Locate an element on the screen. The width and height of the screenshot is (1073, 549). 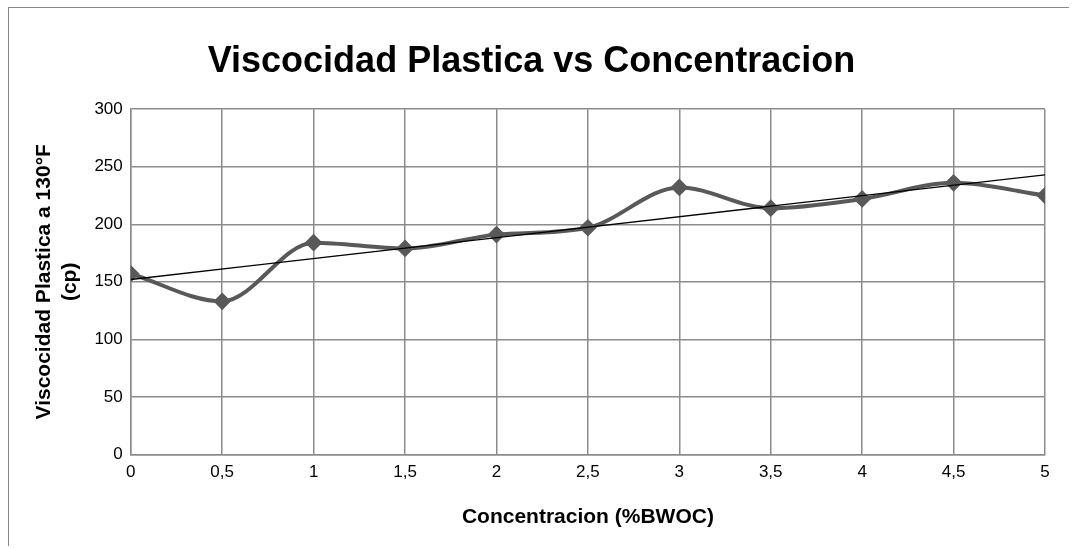
x-tick-label: 3 is located at coordinates (679, 472).